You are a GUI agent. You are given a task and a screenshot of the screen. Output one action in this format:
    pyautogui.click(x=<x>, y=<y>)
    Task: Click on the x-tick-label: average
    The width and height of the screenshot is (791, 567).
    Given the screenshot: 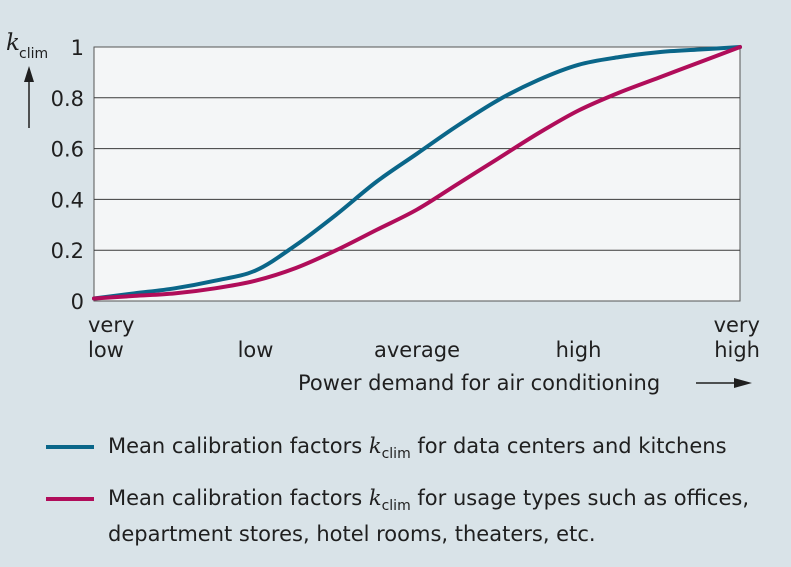 What is the action you would take?
    pyautogui.click(x=417, y=350)
    